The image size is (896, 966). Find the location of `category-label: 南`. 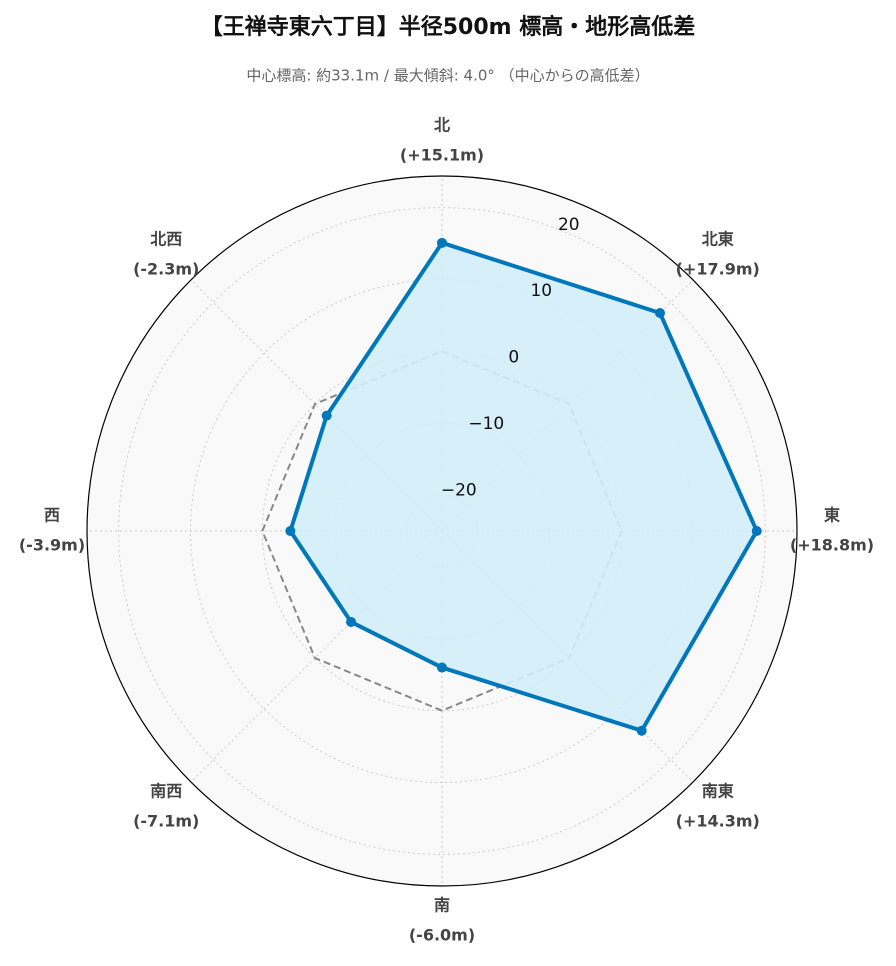

category-label: 南 is located at coordinates (442, 905).